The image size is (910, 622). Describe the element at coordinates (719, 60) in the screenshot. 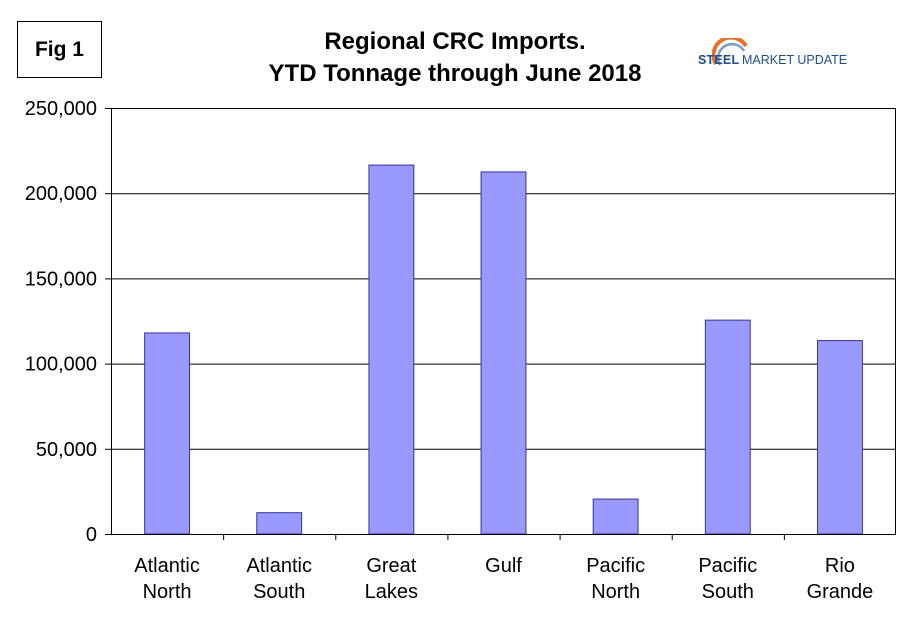

I see `logo-brand-bold: STEEL` at that location.